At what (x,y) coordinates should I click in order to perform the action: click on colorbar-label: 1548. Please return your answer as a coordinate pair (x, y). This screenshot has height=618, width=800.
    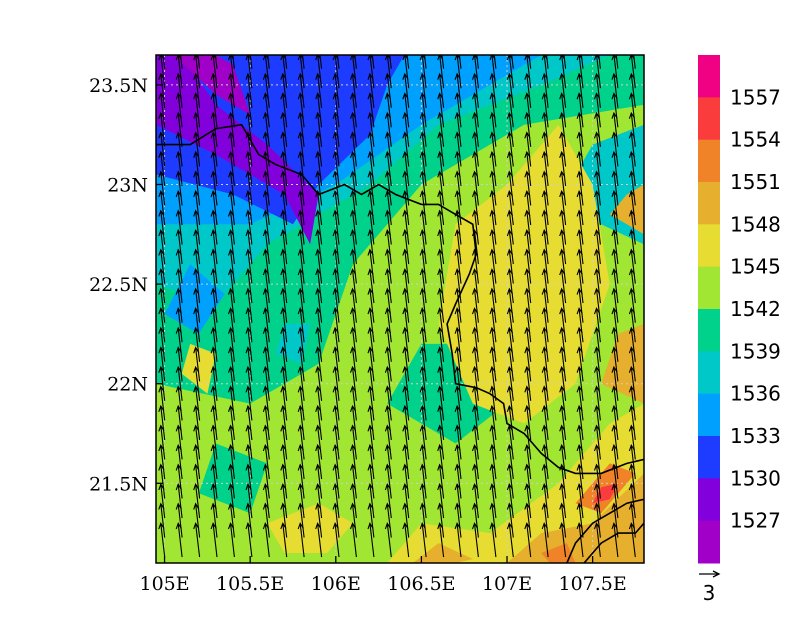
    Looking at the image, I should click on (755, 224).